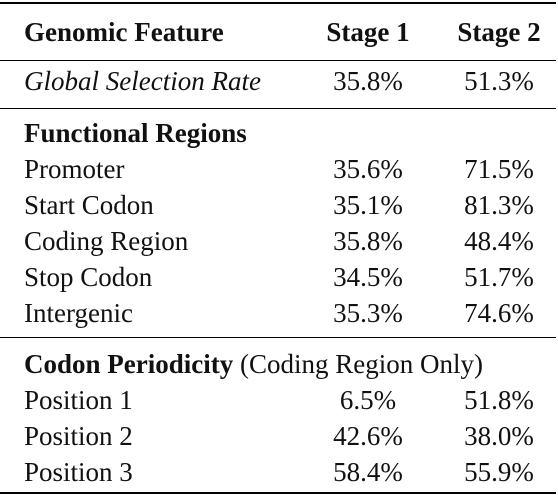 The image size is (558, 495). I want to click on row-stage-1: 34.5%, so click(368, 277).